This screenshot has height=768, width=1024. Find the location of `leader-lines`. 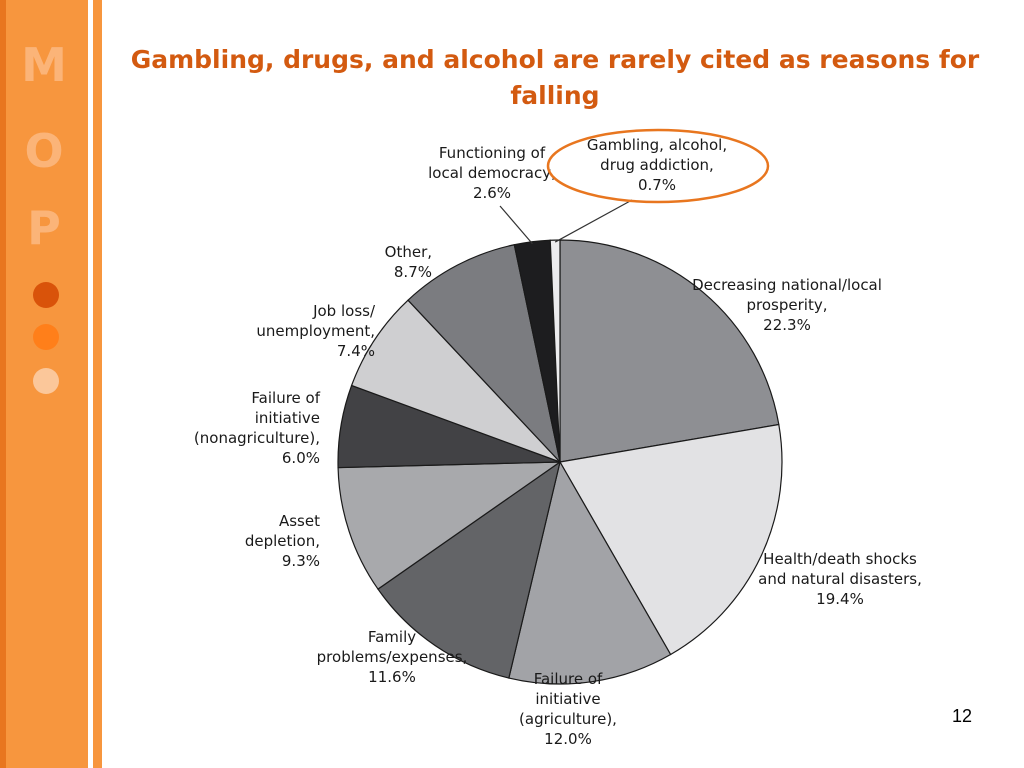

leader-lines is located at coordinates (566, 222).